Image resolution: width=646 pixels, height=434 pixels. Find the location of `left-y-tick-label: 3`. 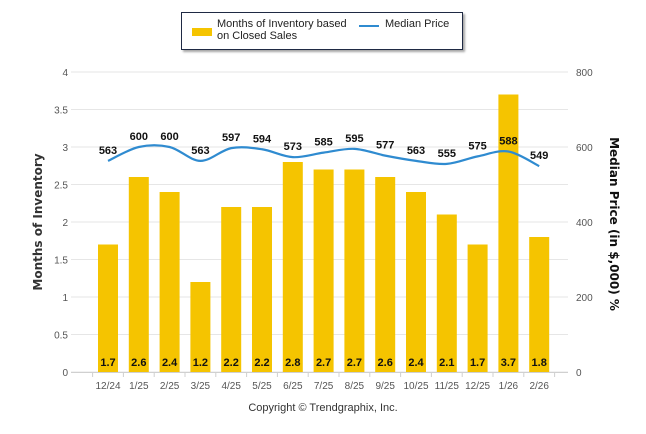

left-y-tick-label: 3 is located at coordinates (65, 148).